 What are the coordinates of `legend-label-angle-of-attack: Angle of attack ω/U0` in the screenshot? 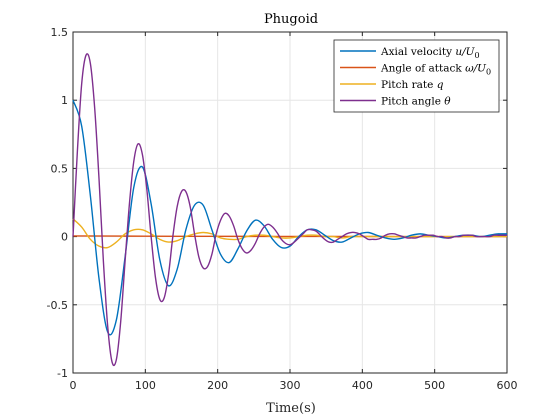 It's located at (435, 70).